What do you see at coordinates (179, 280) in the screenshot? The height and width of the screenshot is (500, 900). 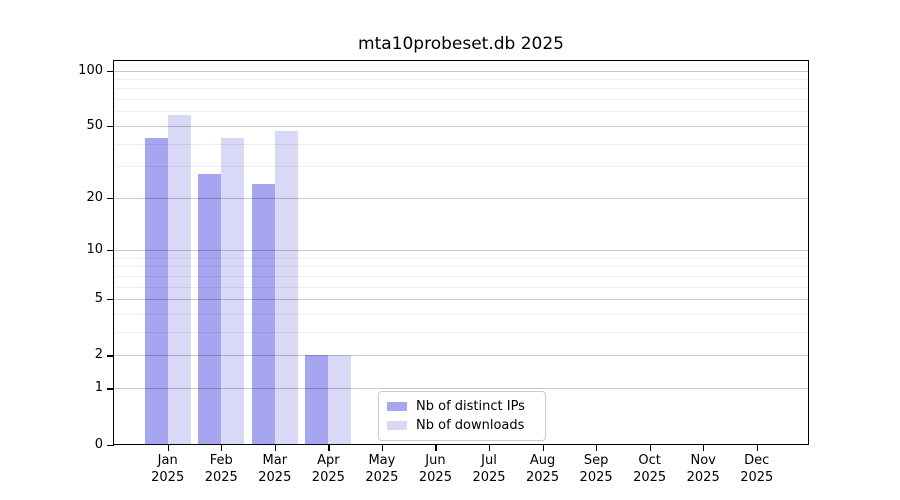 I see `bar-downloads-jan` at bounding box center [179, 280].